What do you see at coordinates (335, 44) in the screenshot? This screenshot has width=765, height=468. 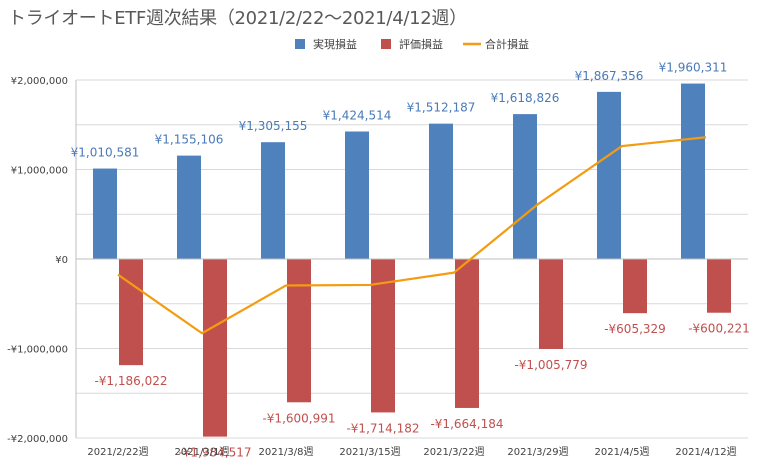 I see `legend-label: 実現損益` at bounding box center [335, 44].